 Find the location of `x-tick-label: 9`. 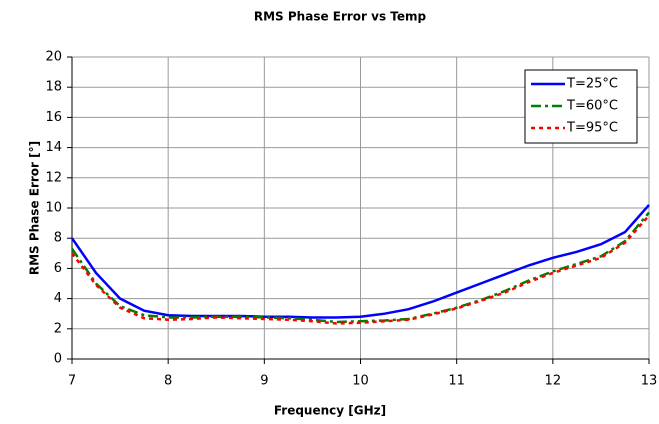

x-tick-label: 9 is located at coordinates (264, 381).